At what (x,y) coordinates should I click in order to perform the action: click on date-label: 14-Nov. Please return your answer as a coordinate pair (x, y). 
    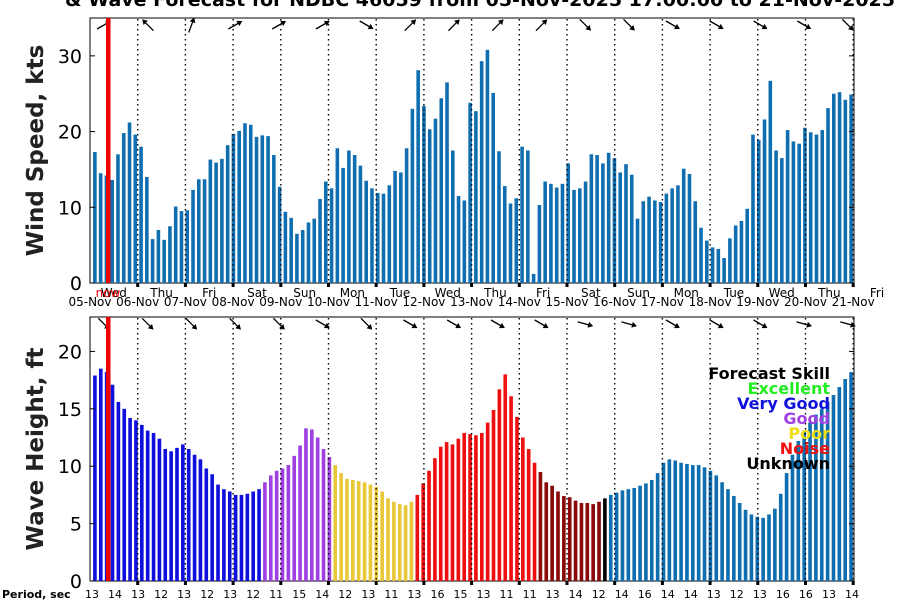
    Looking at the image, I should click on (519, 302).